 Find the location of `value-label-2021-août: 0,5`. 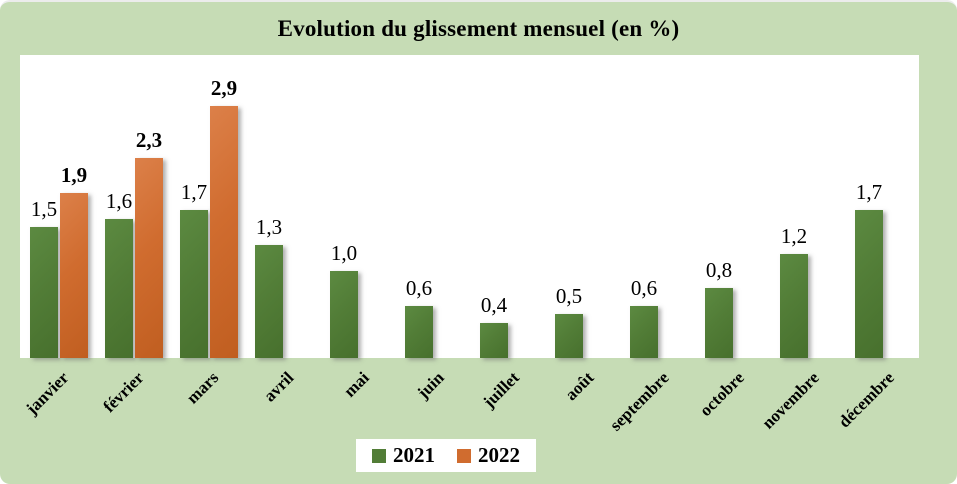

value-label-2021-août: 0,5 is located at coordinates (569, 296).